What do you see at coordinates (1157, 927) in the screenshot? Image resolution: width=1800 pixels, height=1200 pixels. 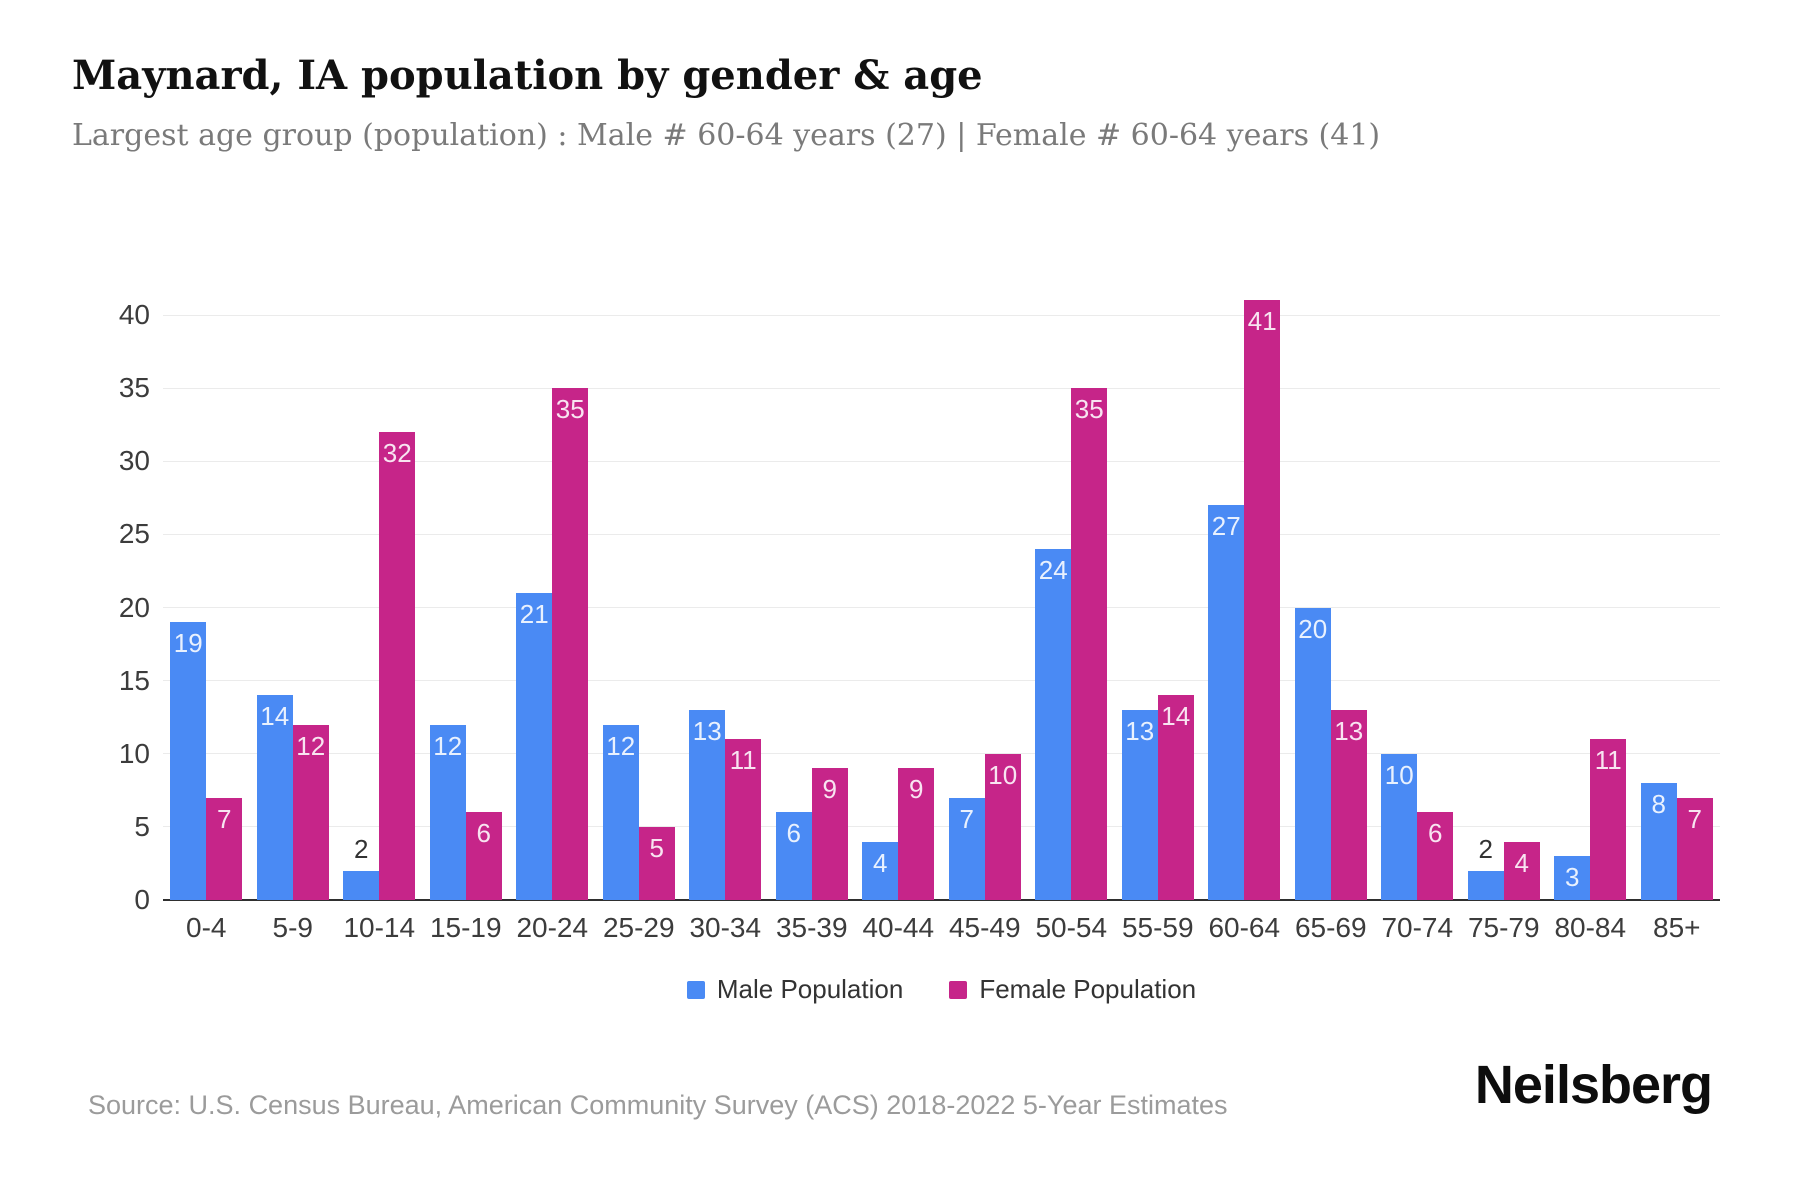 I see `x-axis-label-55-59: 55-59` at bounding box center [1157, 927].